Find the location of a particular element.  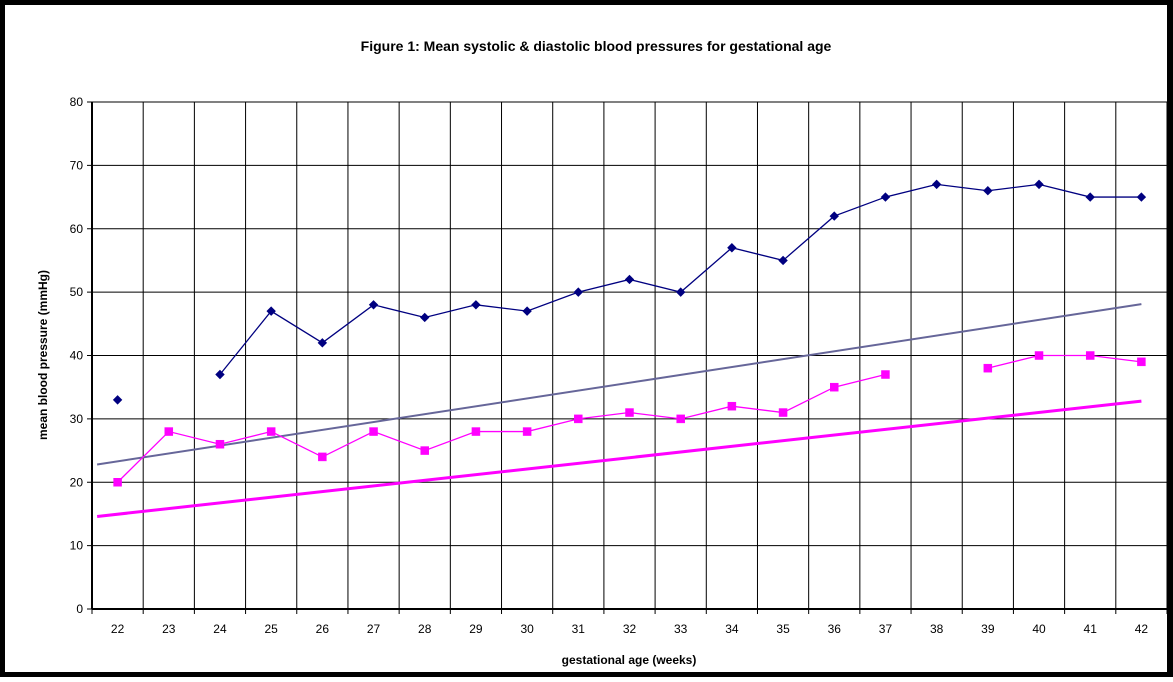

x-axis-label: gestational age (weeks) is located at coordinates (629, 660).